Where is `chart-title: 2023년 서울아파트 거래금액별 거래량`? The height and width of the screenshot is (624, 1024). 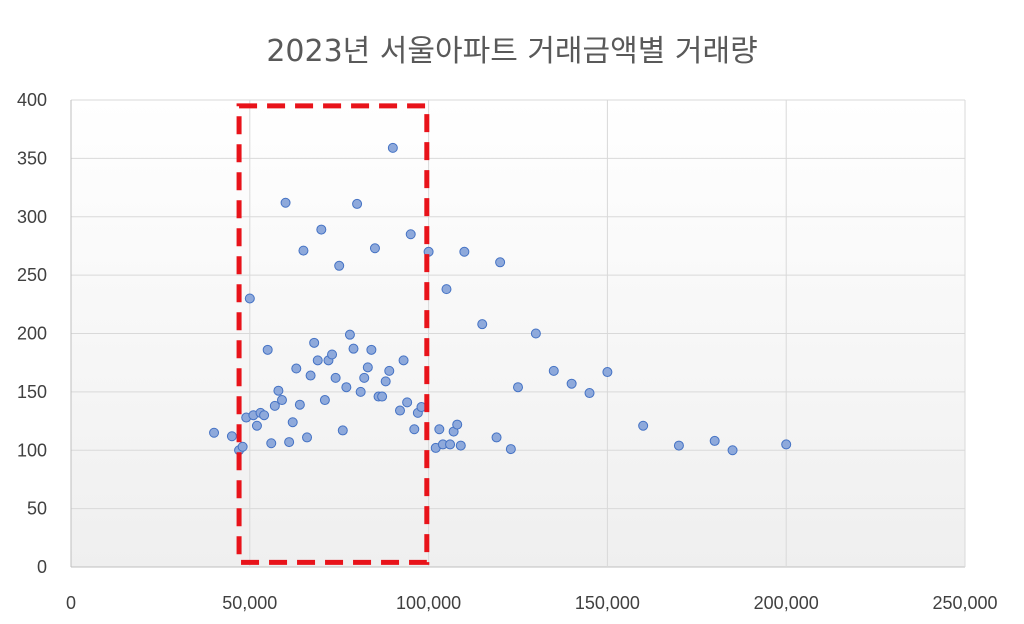
chart-title: 2023년 서울아파트 거래금액별 거래량 is located at coordinates (512, 51).